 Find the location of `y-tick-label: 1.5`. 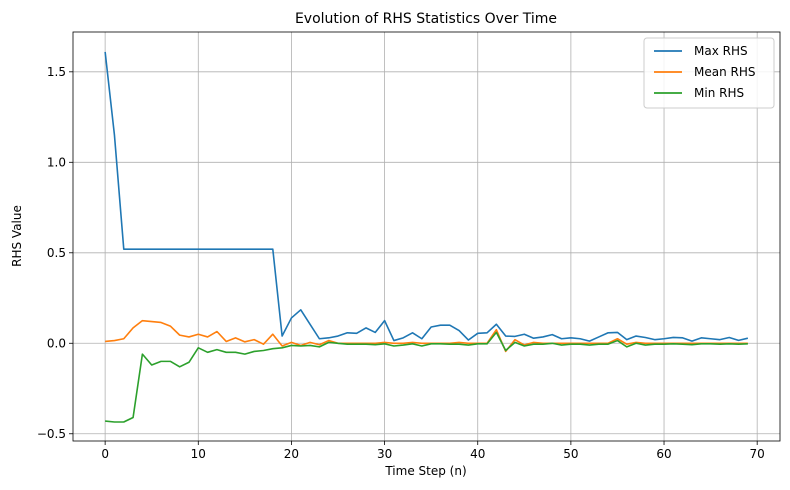

y-tick-label: 1.5 is located at coordinates (56, 72).